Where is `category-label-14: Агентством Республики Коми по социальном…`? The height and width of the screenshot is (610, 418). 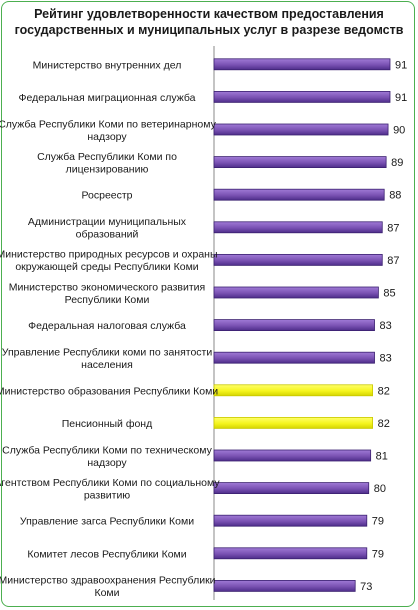 category-label-14: Агентством Республики Коми по социальном… is located at coordinates (110, 489).